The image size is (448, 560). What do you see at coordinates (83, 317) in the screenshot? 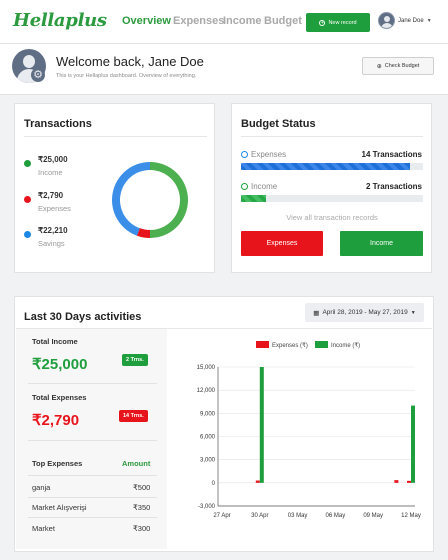
I see `activities-title: Last 30 Days activities` at bounding box center [83, 317].